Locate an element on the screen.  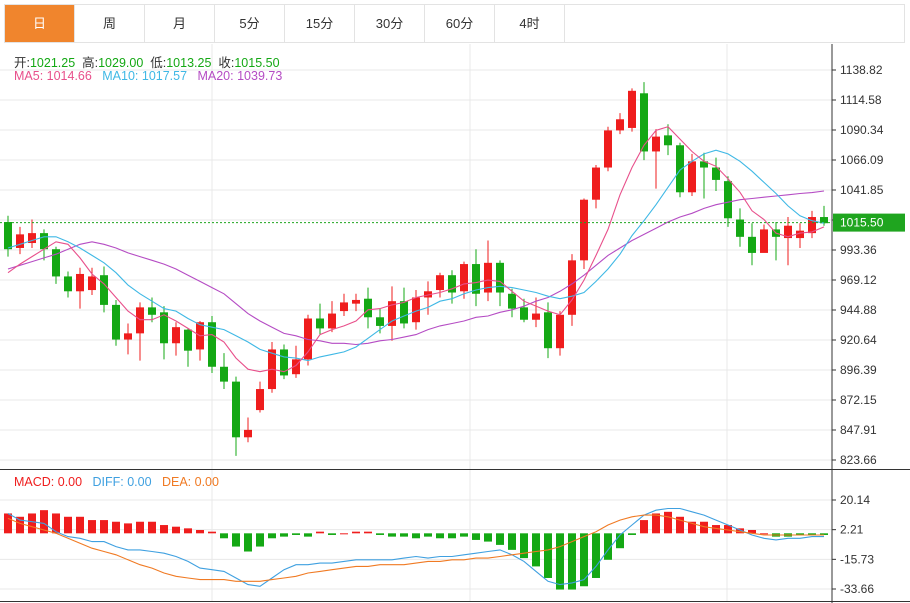
macd-tick-label: -33.66 is located at coordinates (857, 589).